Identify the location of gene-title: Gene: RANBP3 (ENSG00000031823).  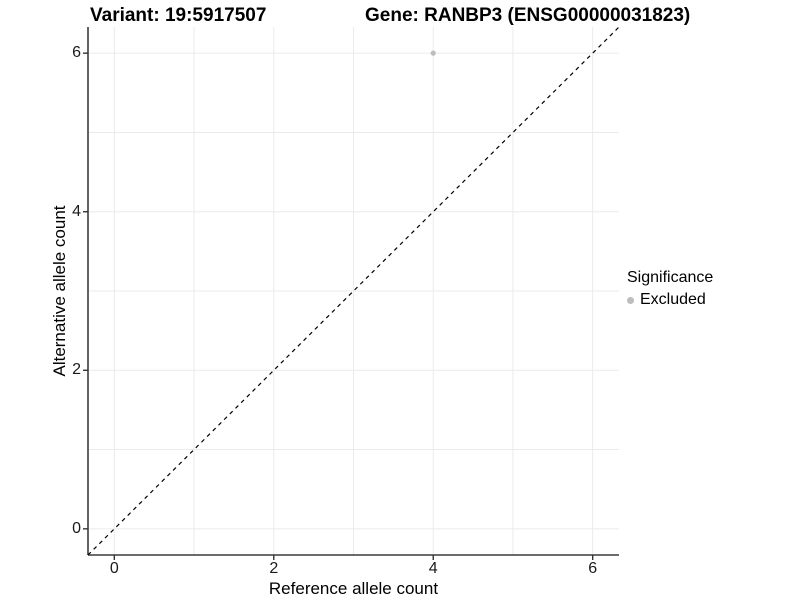
(528, 15).